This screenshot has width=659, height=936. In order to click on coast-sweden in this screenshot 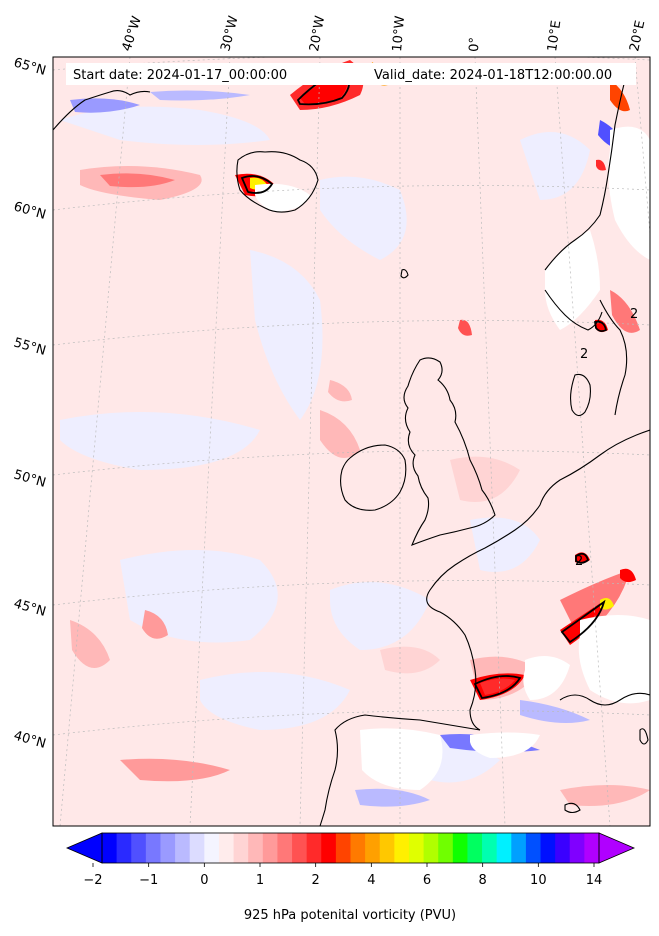, I will do `click(613, 357)`.